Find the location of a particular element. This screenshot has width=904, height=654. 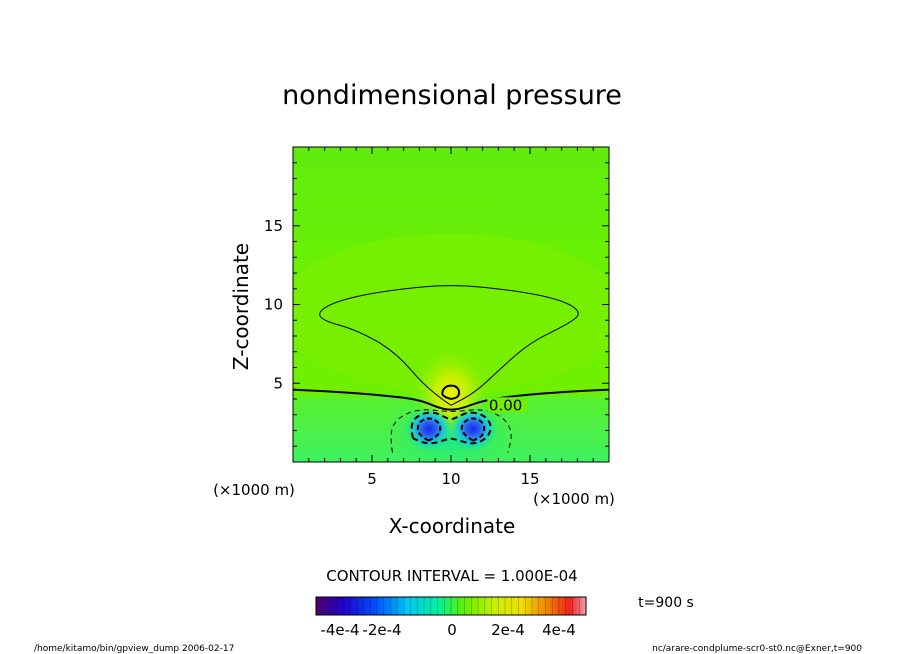

x-tick-label: 10 is located at coordinates (450, 479).